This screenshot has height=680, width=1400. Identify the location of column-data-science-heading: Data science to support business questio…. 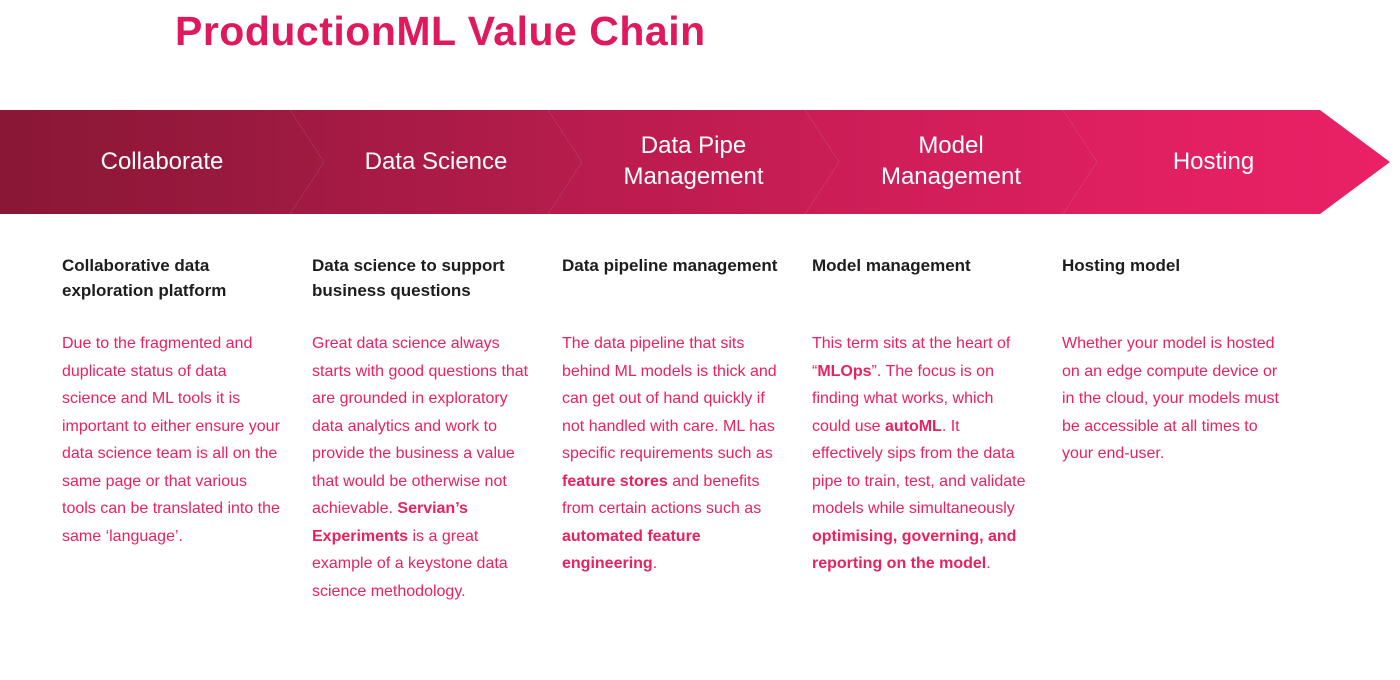
(408, 278).